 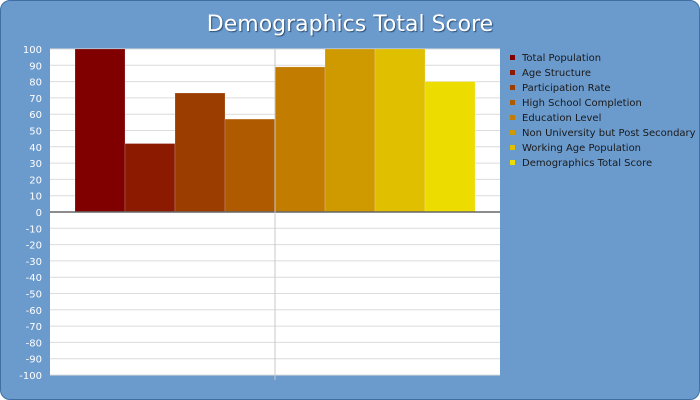 I want to click on y-tick-label: 90, so click(x=35, y=66).